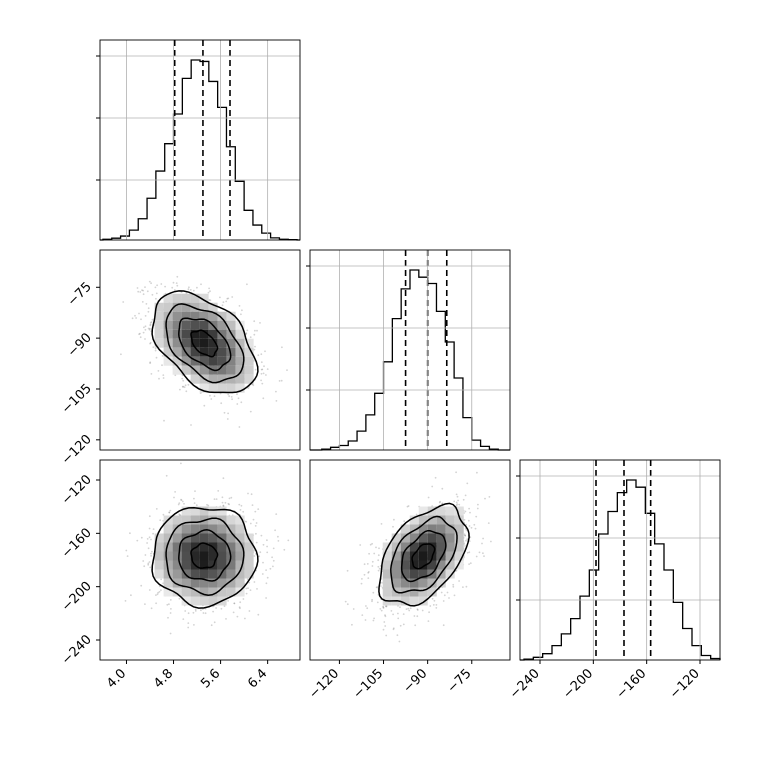 This screenshot has height=760, width=760. I want to click on histogram-p0, so click(198, 140).